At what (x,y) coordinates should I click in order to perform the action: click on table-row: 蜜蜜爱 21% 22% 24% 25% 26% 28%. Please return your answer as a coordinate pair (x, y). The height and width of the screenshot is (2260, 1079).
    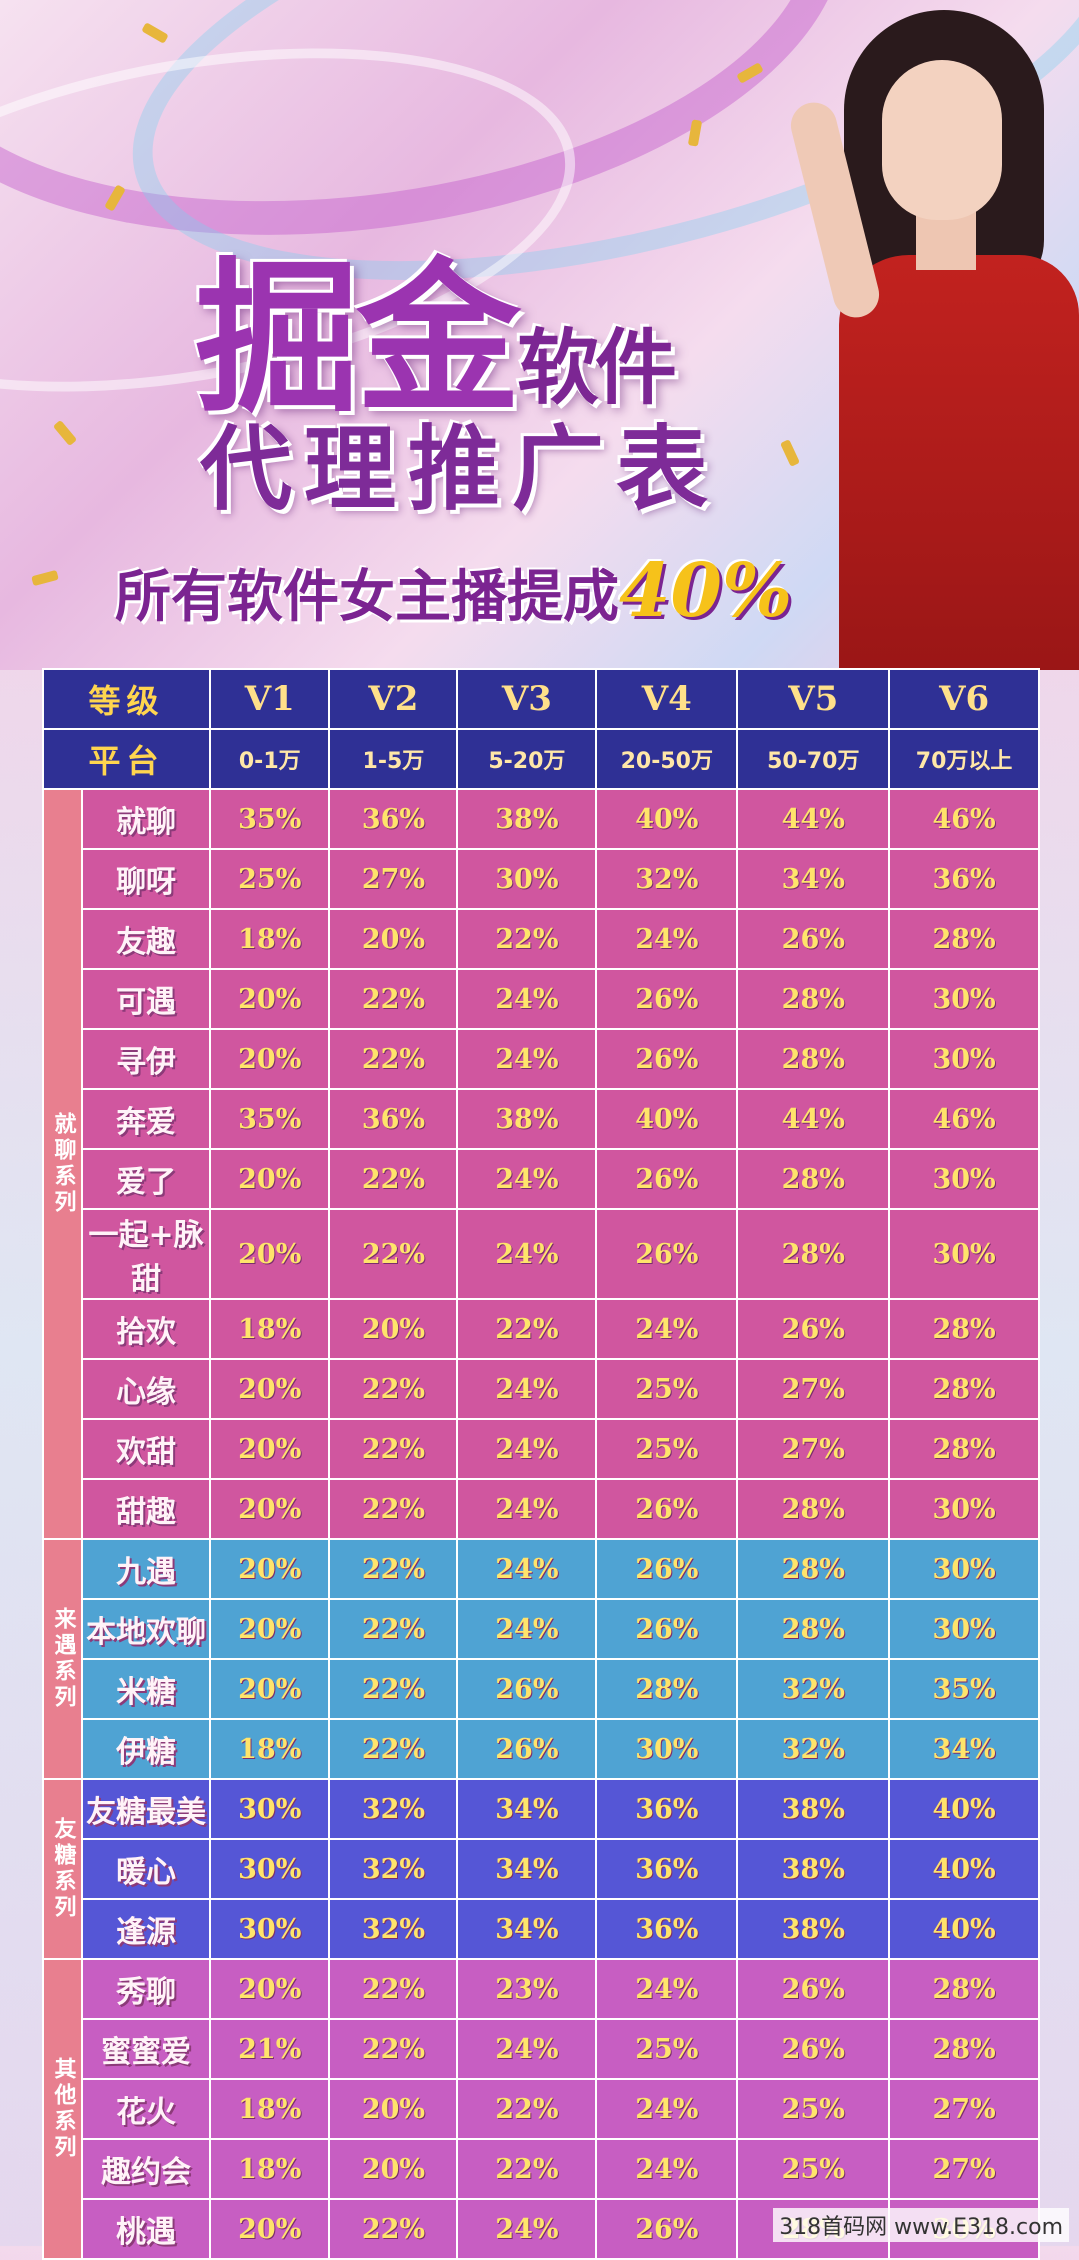
    Looking at the image, I should click on (541, 2049).